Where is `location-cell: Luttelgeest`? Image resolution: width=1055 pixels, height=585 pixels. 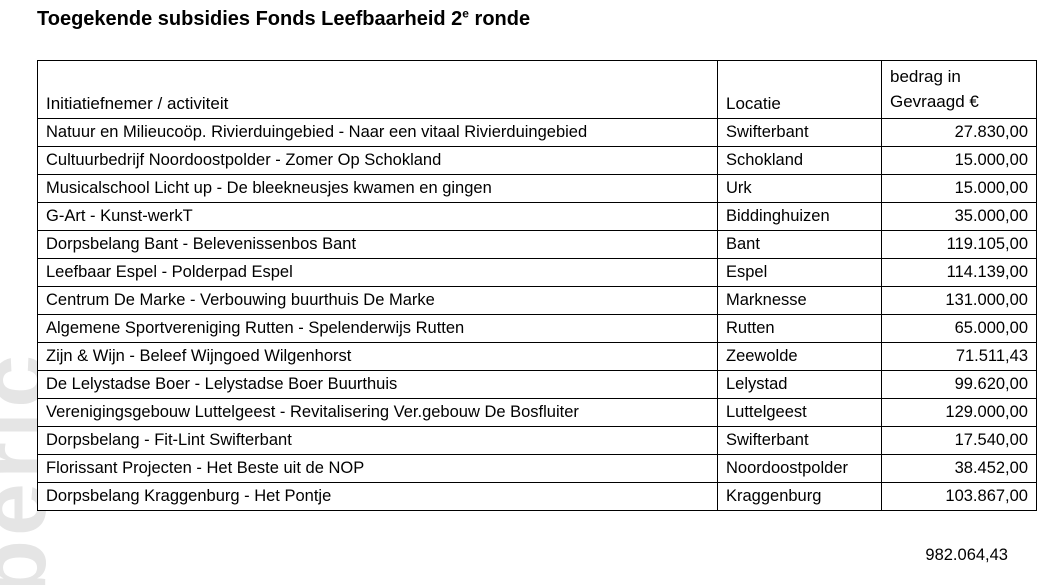 location-cell: Luttelgeest is located at coordinates (799, 412).